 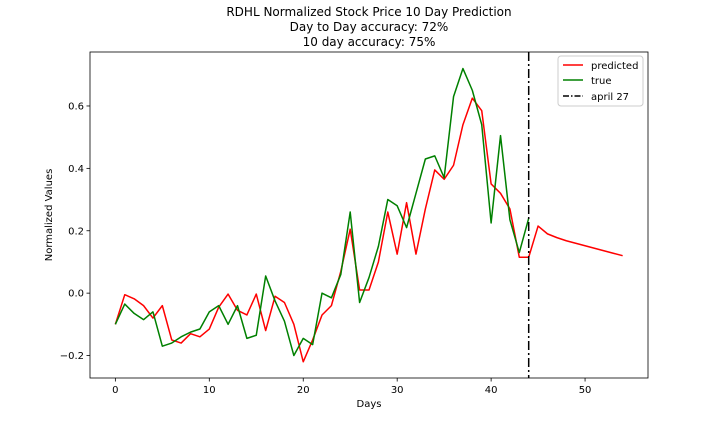 I want to click on legend: predicted true april 27, so click(x=600, y=81).